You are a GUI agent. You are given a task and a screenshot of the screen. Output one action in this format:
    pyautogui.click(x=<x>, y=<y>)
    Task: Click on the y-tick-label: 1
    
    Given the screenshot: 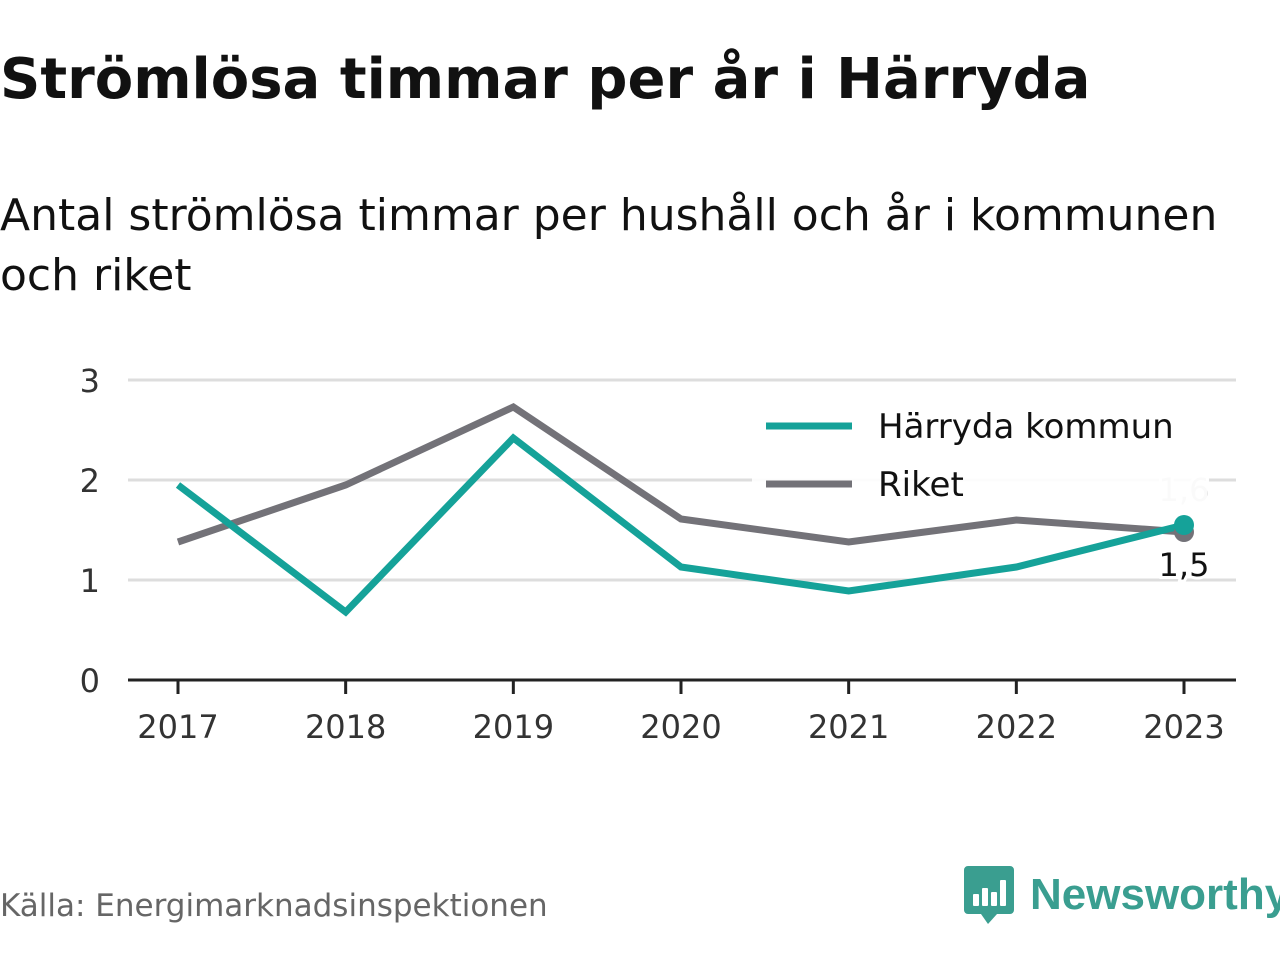 What is the action you would take?
    pyautogui.click(x=90, y=581)
    